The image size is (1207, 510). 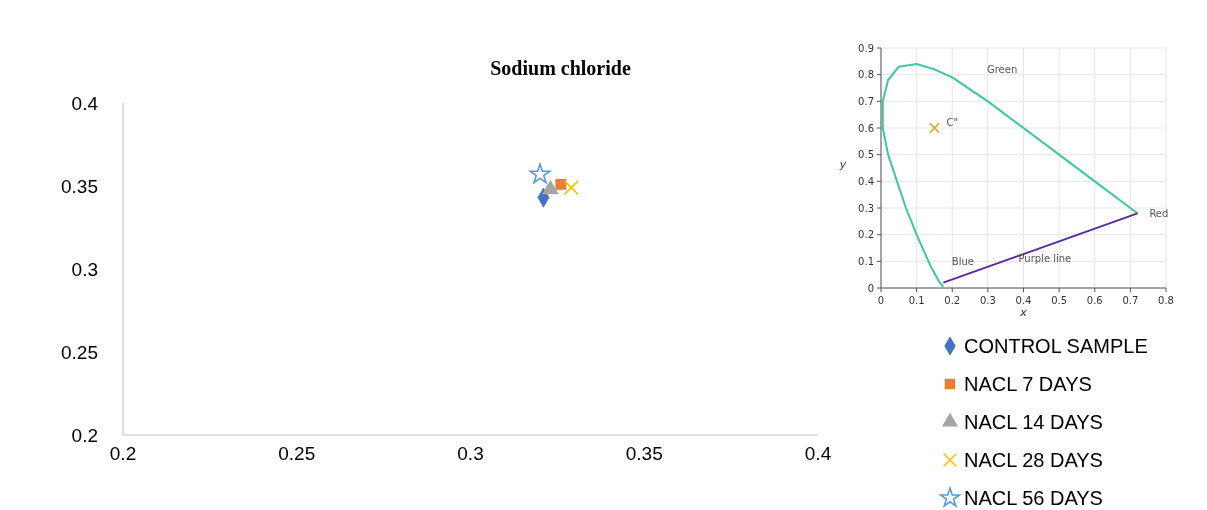 What do you see at coordinates (1033, 460) in the screenshot?
I see `legend-label: NACL 28 DAYS` at bounding box center [1033, 460].